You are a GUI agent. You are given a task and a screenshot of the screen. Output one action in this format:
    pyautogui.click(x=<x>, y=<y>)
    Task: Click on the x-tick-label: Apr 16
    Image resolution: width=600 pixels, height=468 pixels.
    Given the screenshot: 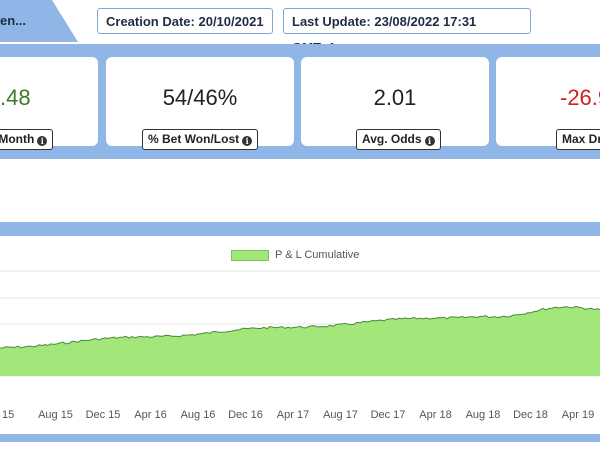 What is the action you would take?
    pyautogui.click(x=150, y=415)
    